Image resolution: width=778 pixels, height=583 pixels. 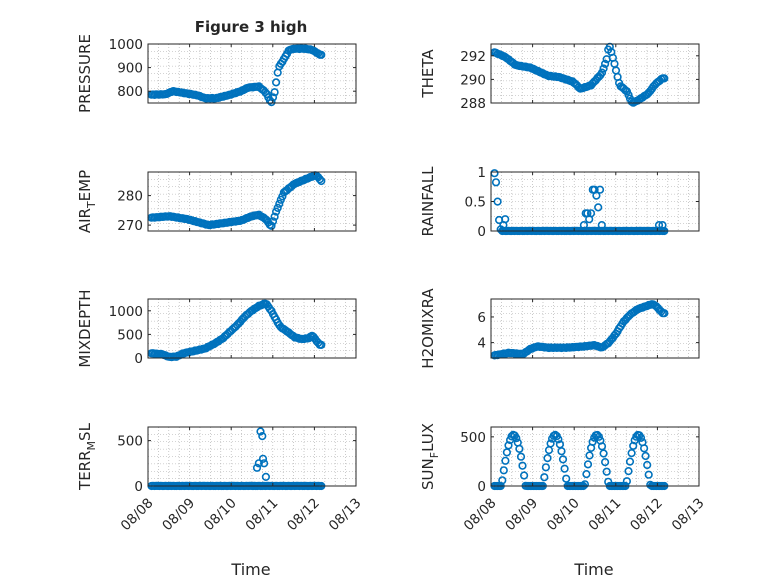 What do you see at coordinates (593, 569) in the screenshot?
I see `x-axis-label-right: Time` at bounding box center [593, 569].